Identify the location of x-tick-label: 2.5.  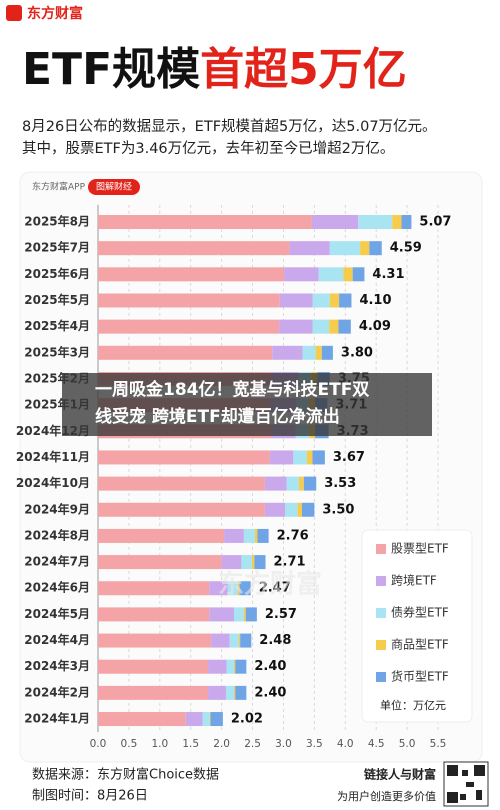
(252, 744).